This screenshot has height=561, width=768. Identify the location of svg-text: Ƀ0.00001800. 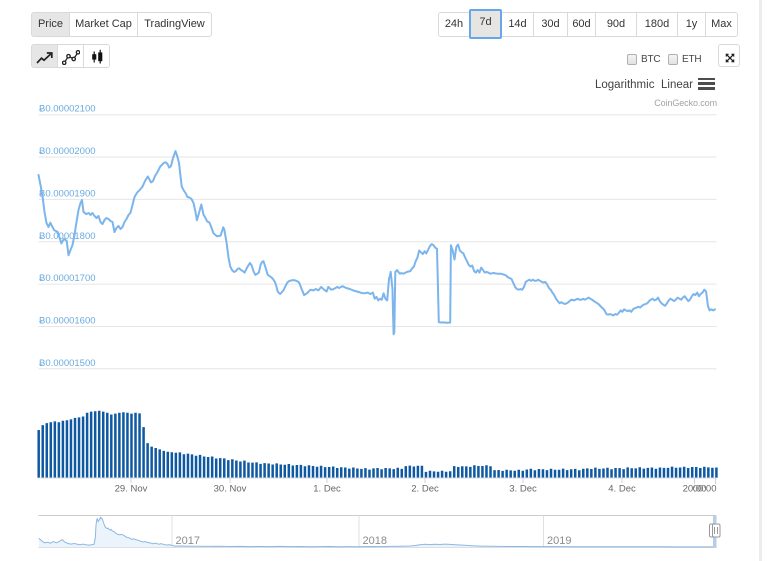
(67, 236).